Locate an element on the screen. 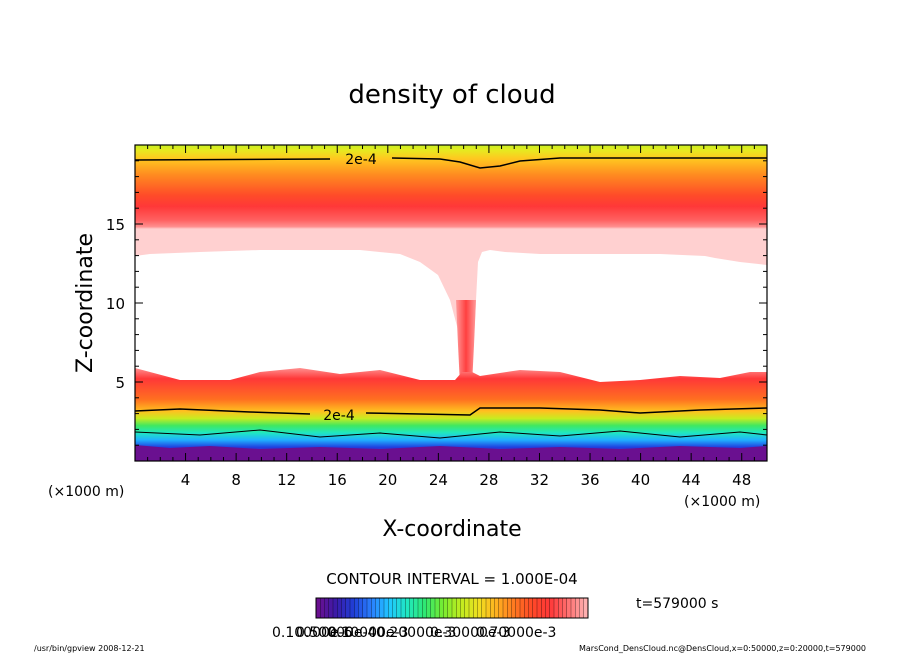 Image resolution: width=904 pixels, height=654 pixels. colorbar is located at coordinates (452, 608).